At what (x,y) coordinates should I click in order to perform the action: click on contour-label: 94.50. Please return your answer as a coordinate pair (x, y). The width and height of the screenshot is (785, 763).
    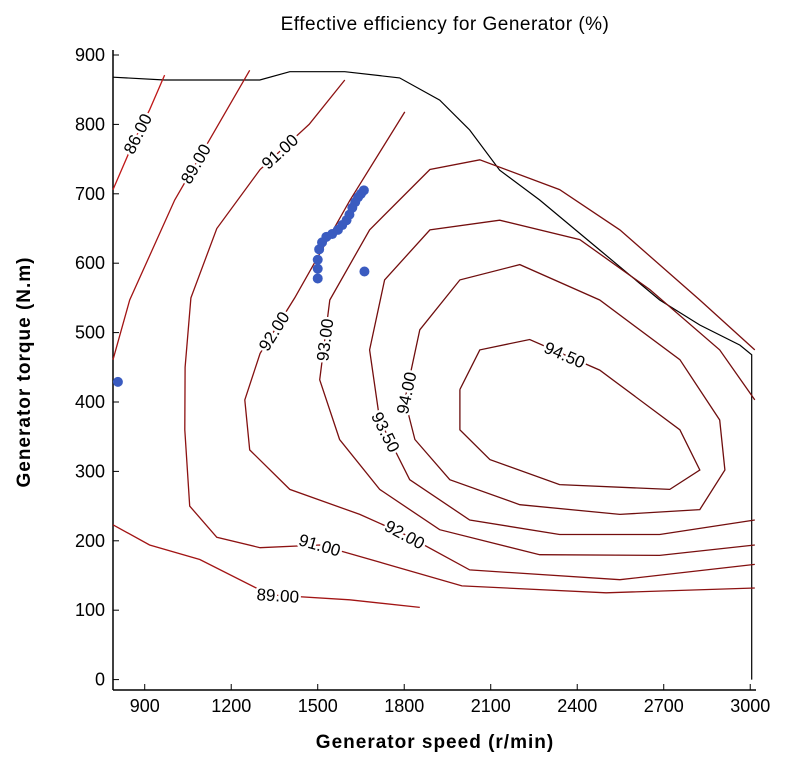
    Looking at the image, I should click on (564, 355).